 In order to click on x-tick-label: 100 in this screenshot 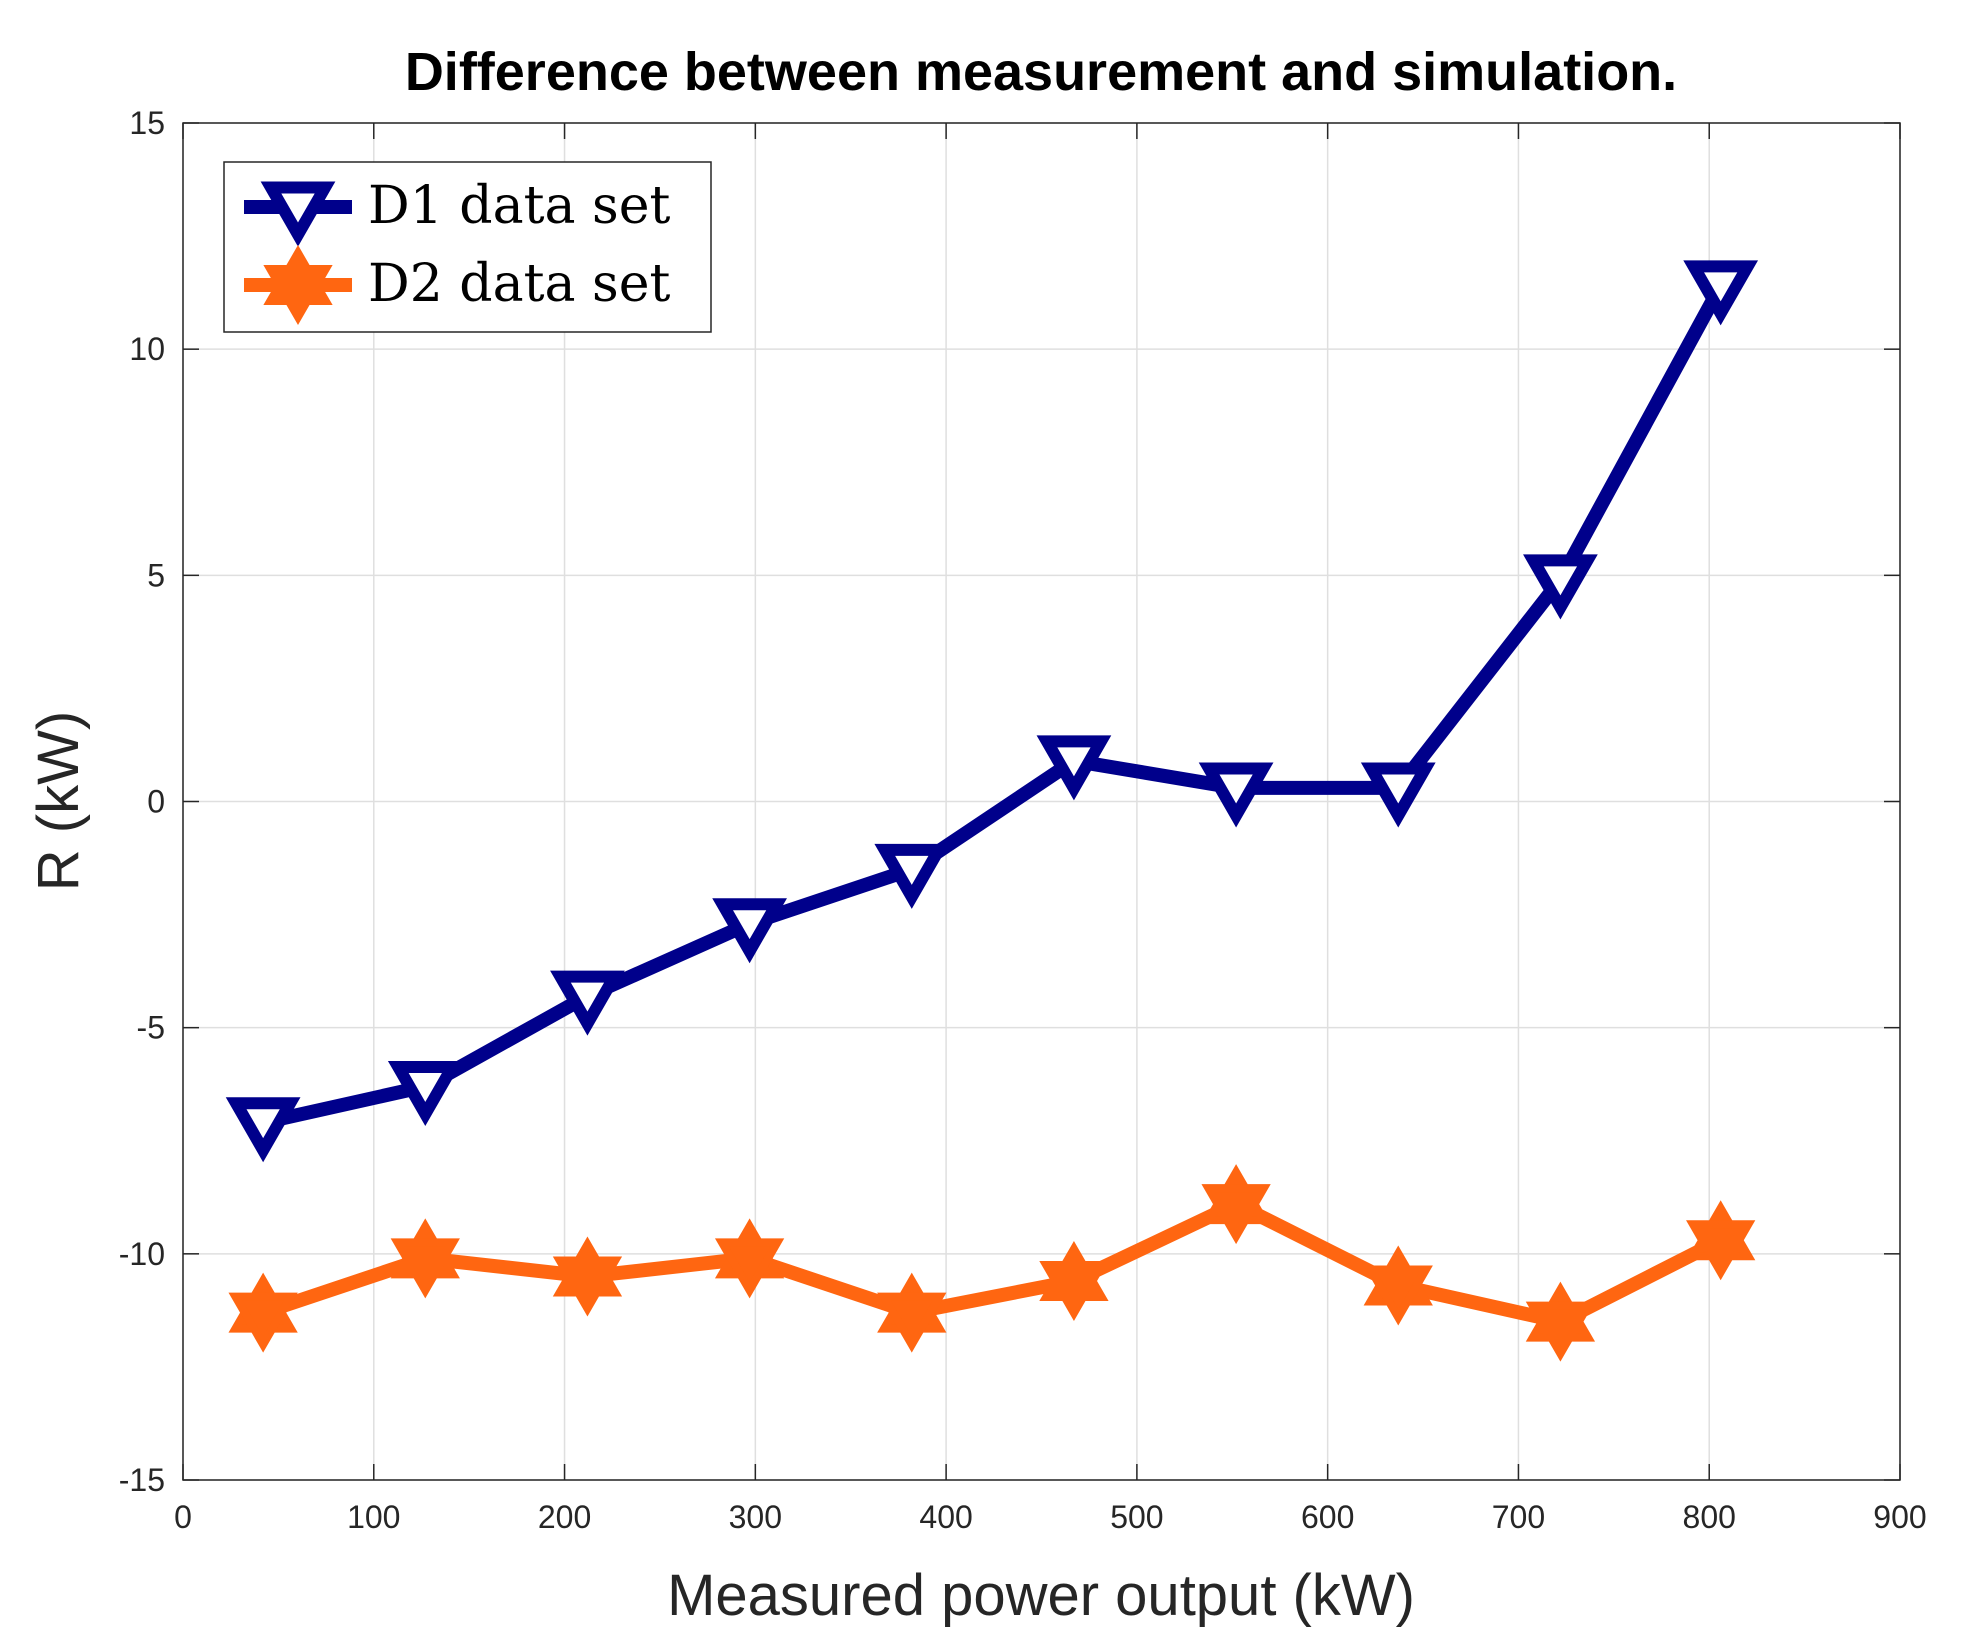, I will do `click(373, 1517)`.